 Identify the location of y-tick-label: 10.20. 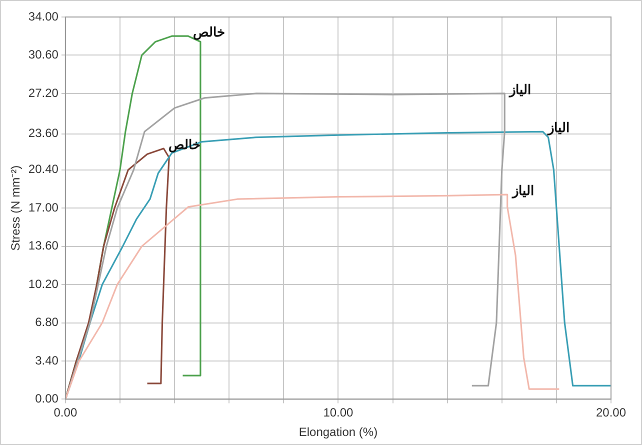
(43, 283).